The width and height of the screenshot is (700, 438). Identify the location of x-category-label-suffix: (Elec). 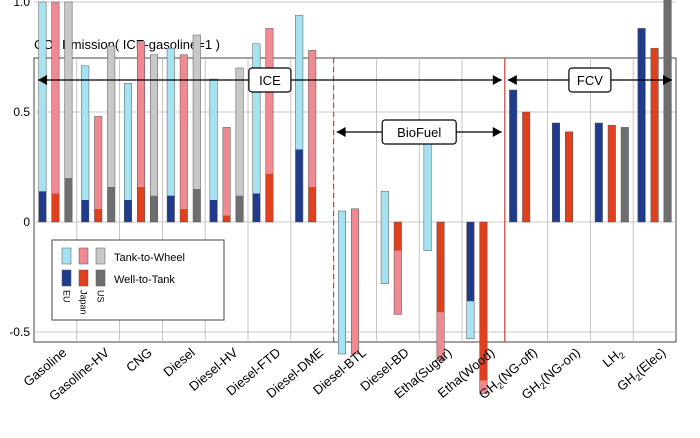
(651, 361).